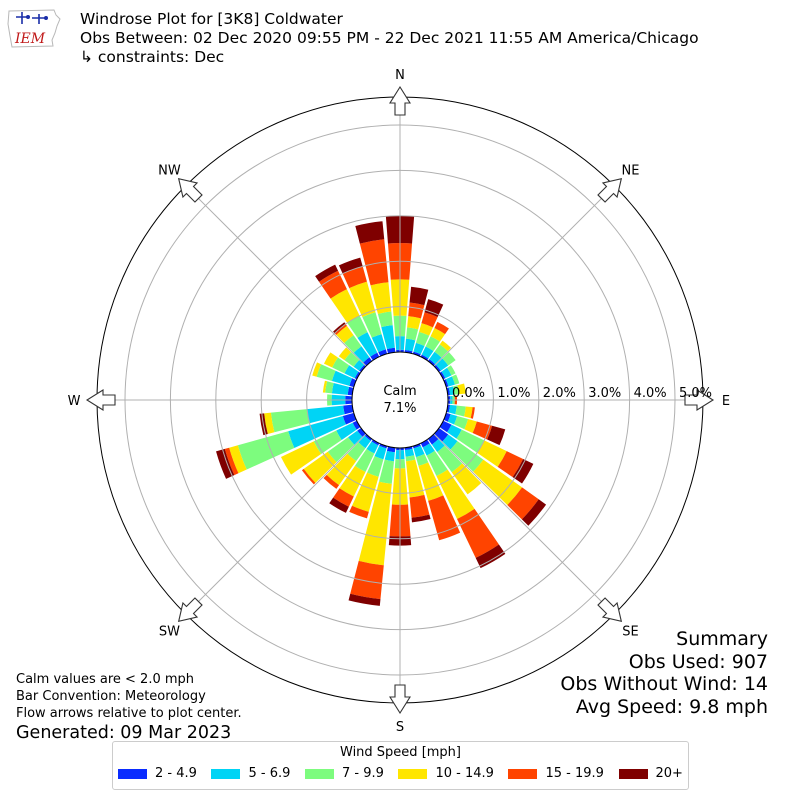 The height and width of the screenshot is (800, 800). What do you see at coordinates (631, 170) in the screenshot?
I see `direction-label-ne: NE` at bounding box center [631, 170].